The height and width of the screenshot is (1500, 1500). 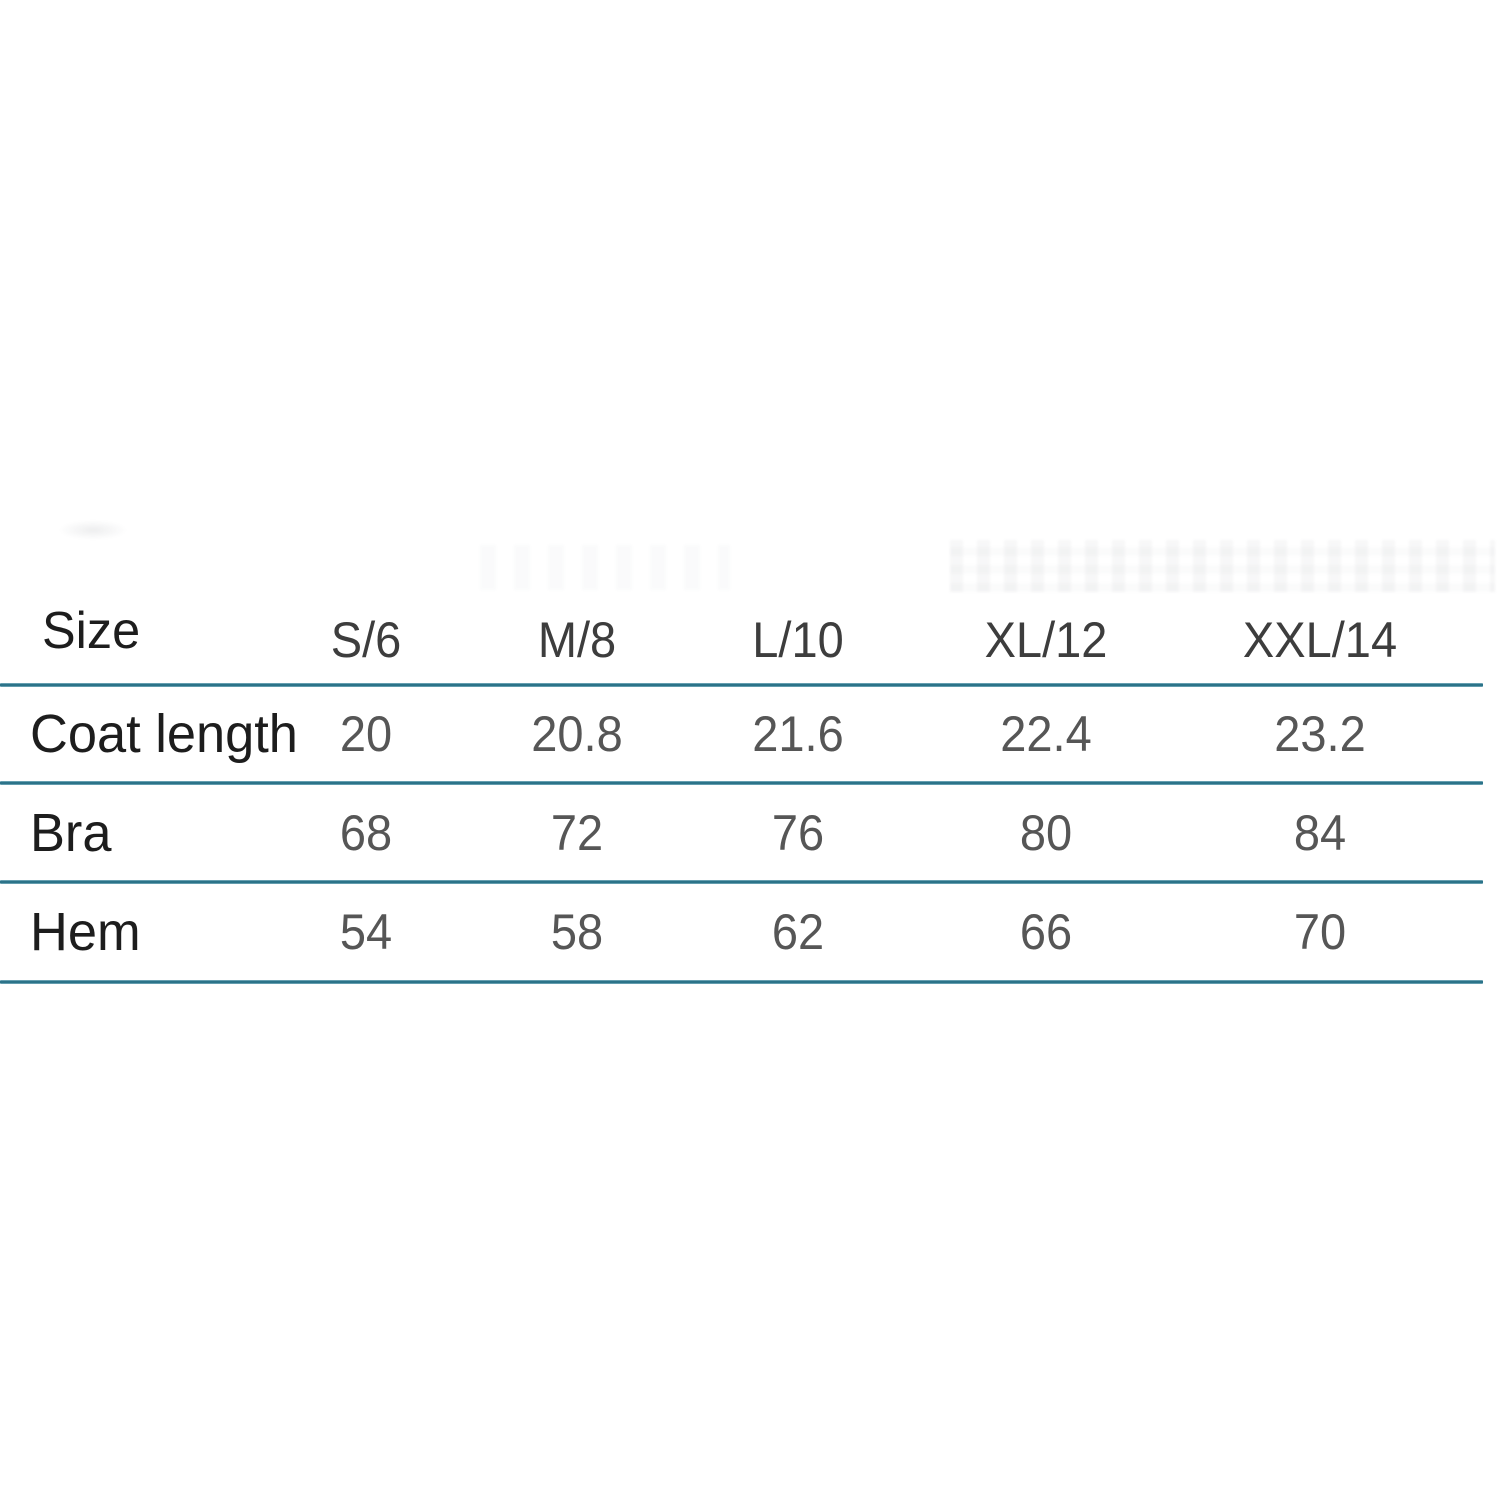 What do you see at coordinates (577, 832) in the screenshot?
I see `bra-value-m: 72` at bounding box center [577, 832].